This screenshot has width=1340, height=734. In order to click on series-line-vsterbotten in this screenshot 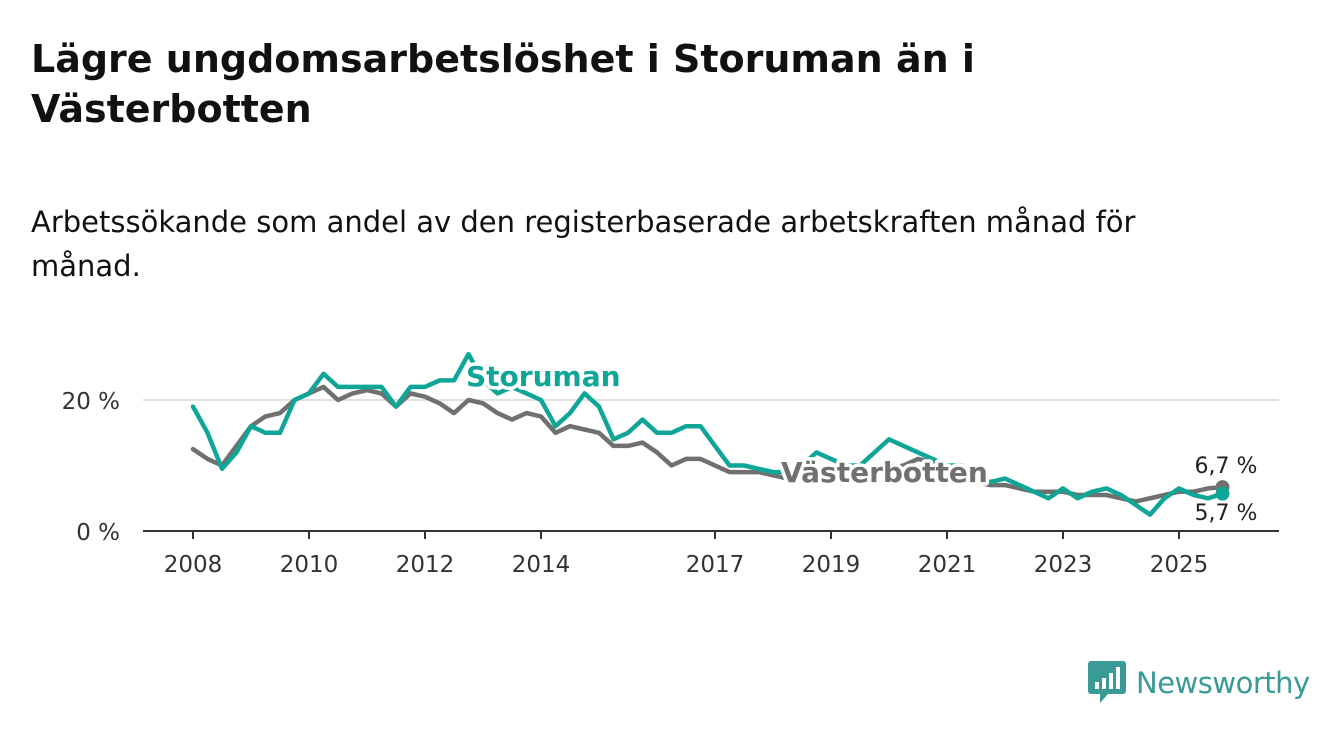, I will do `click(707, 444)`.